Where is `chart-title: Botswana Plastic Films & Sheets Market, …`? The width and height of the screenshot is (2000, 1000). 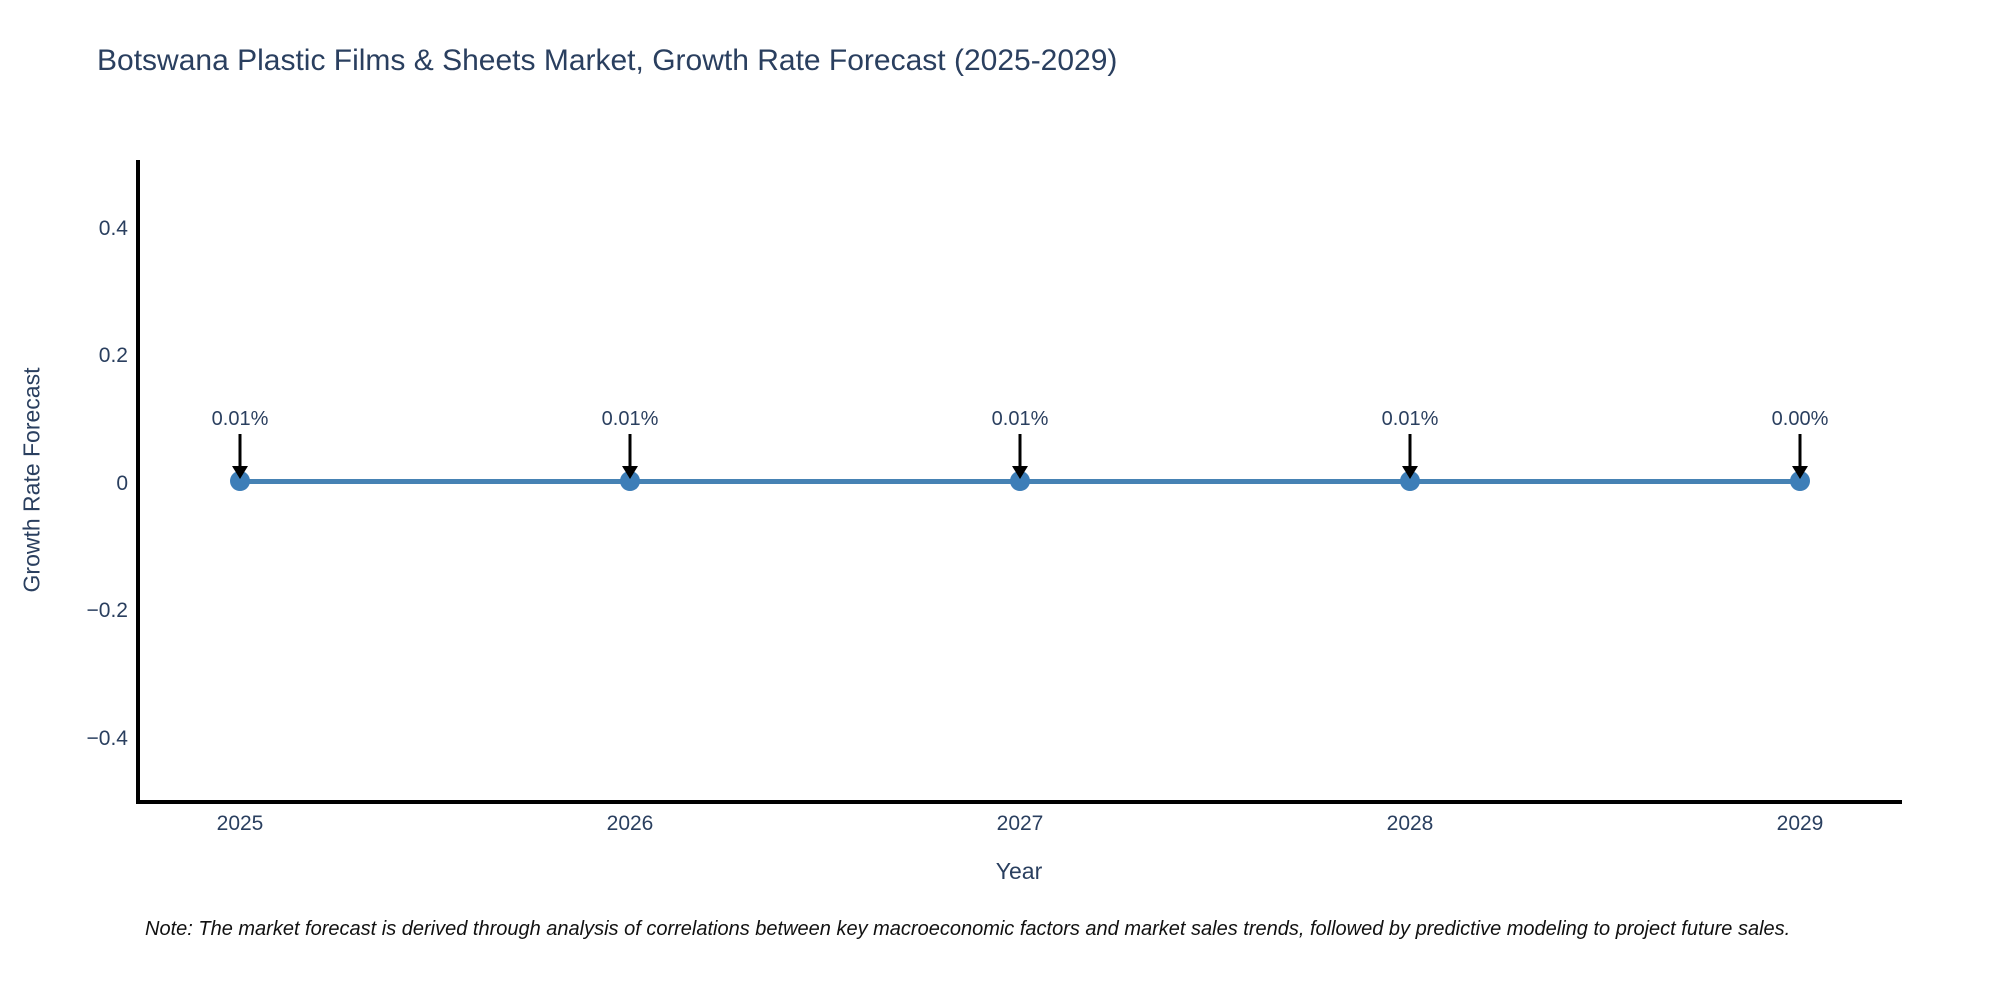 chart-title: Botswana Plastic Films & Sheets Market, … is located at coordinates (607, 60).